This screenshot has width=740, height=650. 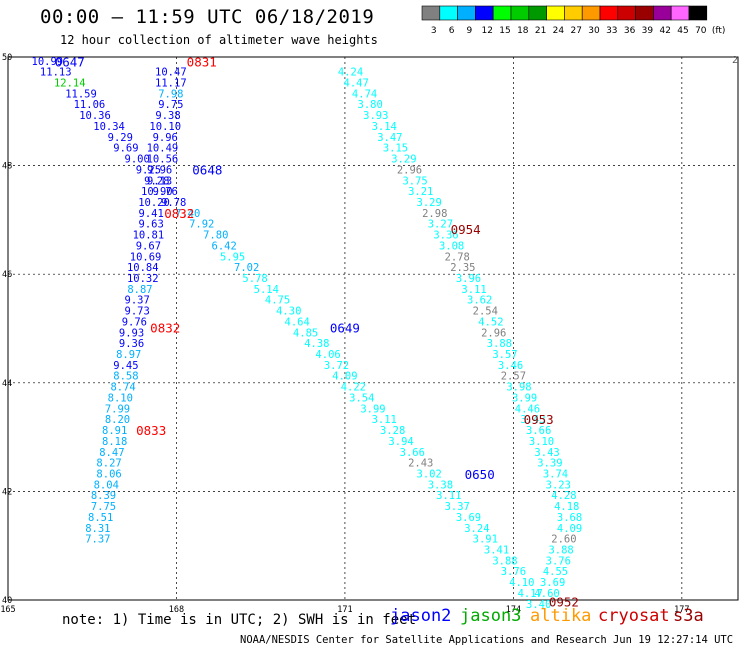 I want to click on wave-height-value: 8.74, so click(x=122, y=388).